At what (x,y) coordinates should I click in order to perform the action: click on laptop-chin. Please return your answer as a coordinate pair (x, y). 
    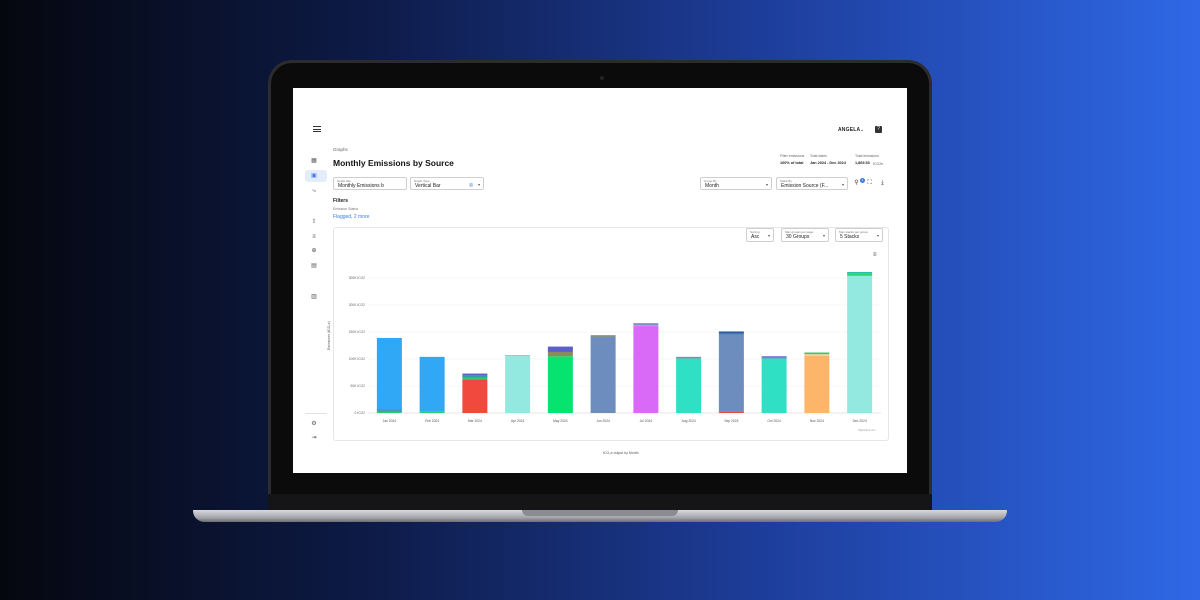
    Looking at the image, I should click on (600, 502).